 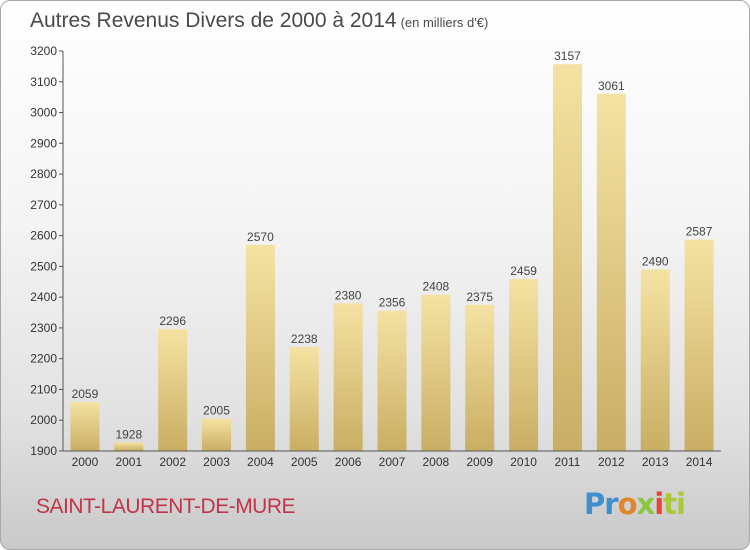 What do you see at coordinates (43, 297) in the screenshot?
I see `y-tick-label: 2400` at bounding box center [43, 297].